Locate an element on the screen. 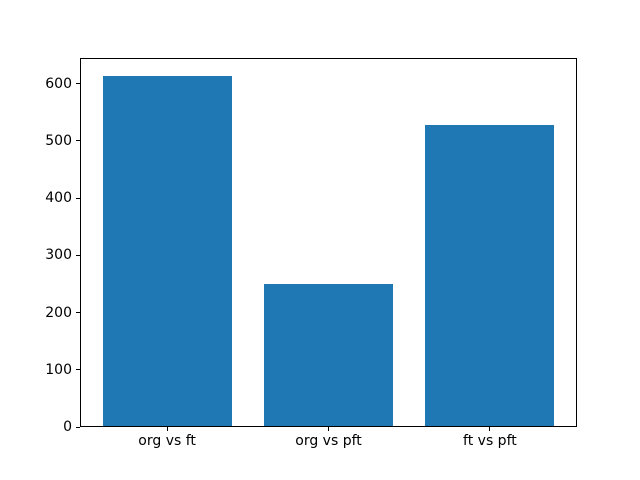 The image size is (640, 480). y-tick-label: 200 is located at coordinates (58, 312).